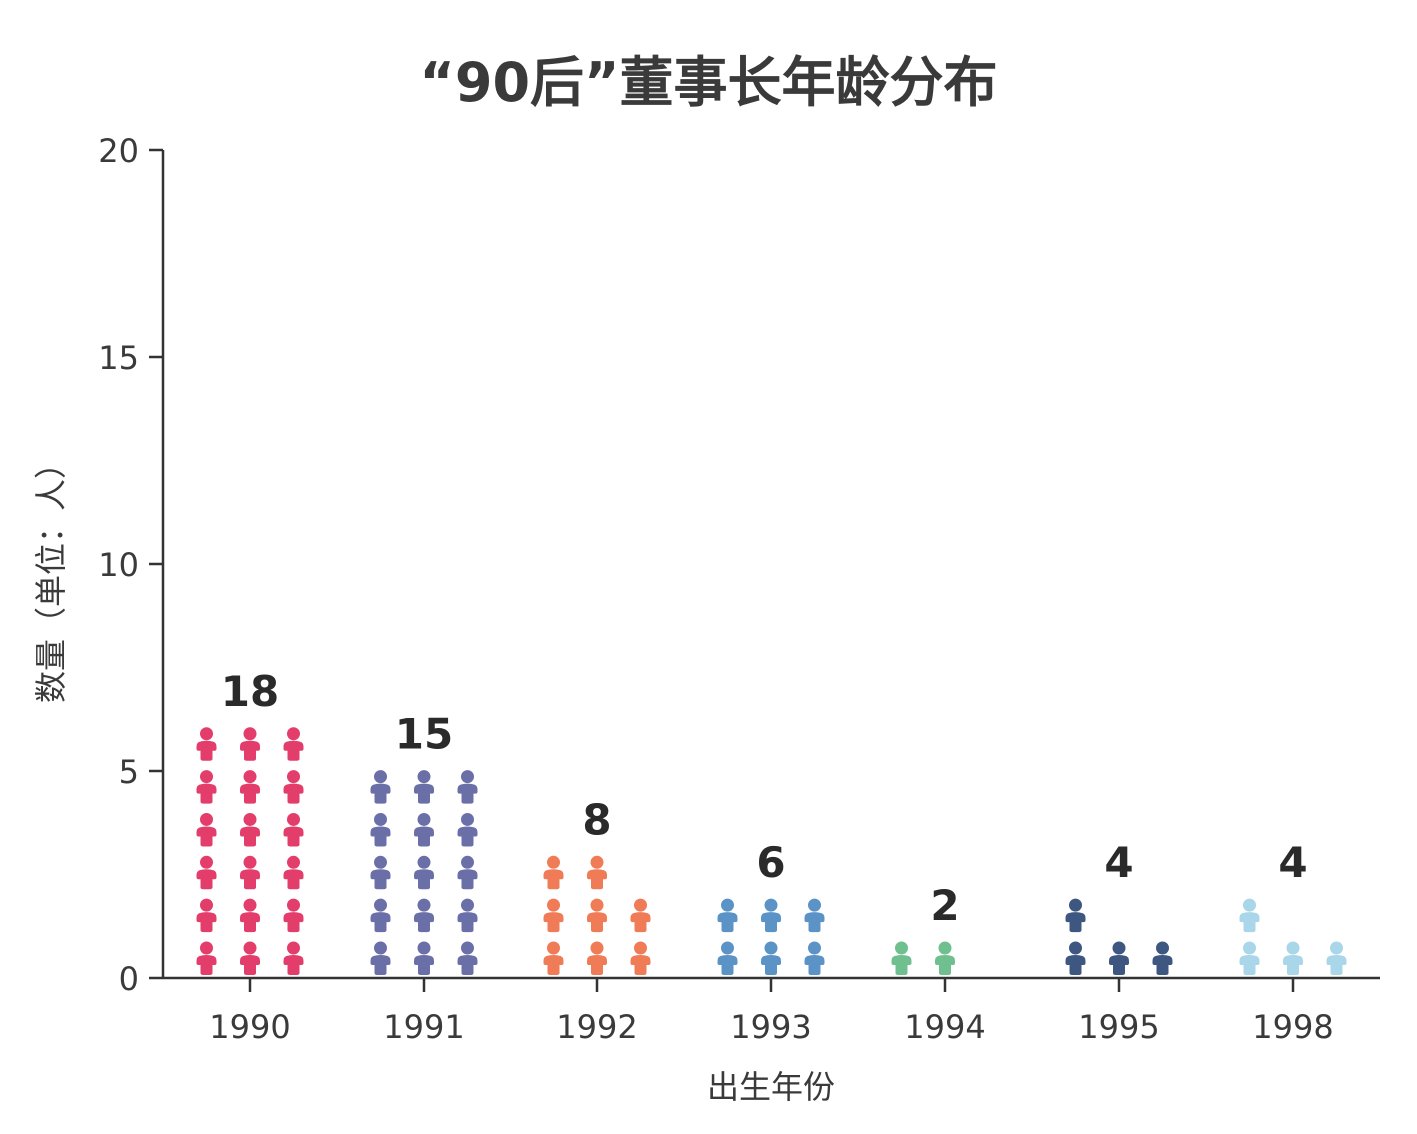 The width and height of the screenshot is (1417, 1134). What do you see at coordinates (249, 1027) in the screenshot?
I see `x-tick-label: 1990` at bounding box center [249, 1027].